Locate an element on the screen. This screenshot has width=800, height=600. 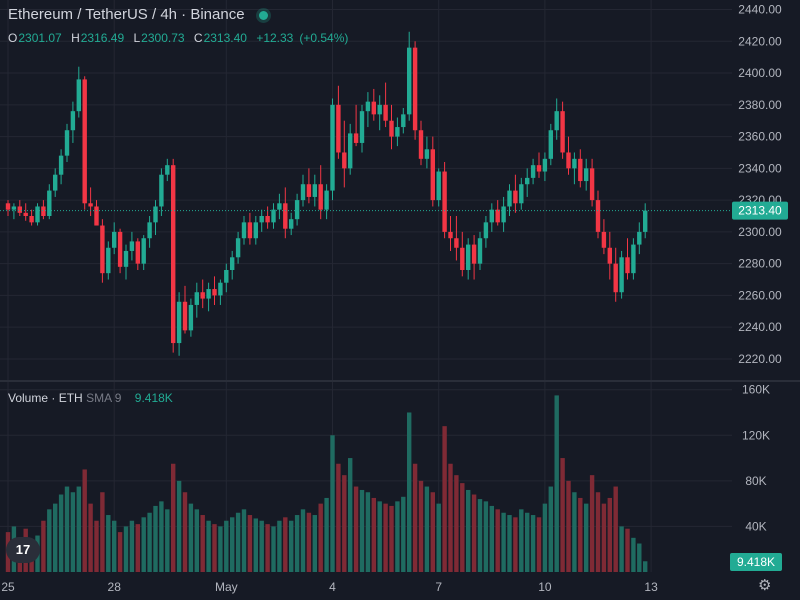
interval: 4h is located at coordinates (168, 14).